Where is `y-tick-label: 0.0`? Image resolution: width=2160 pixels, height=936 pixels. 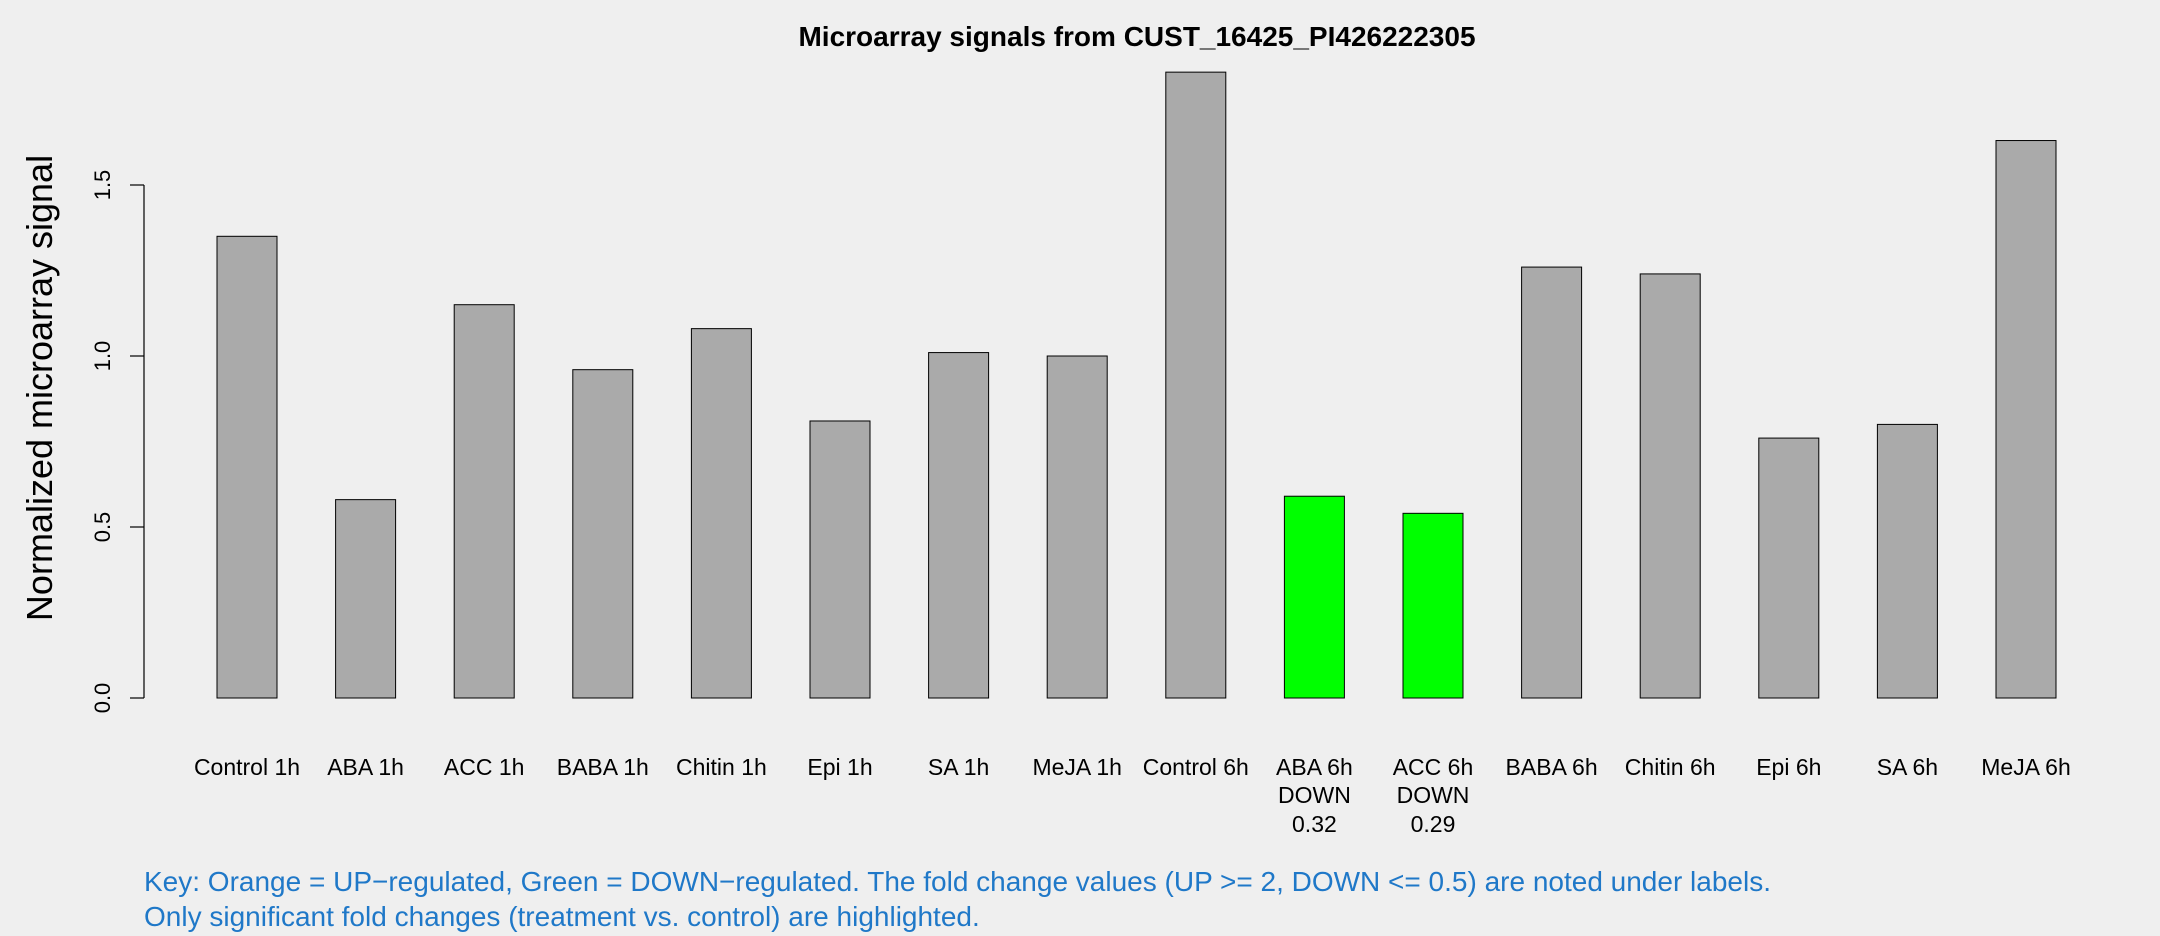 y-tick-label: 0.0 is located at coordinates (102, 698).